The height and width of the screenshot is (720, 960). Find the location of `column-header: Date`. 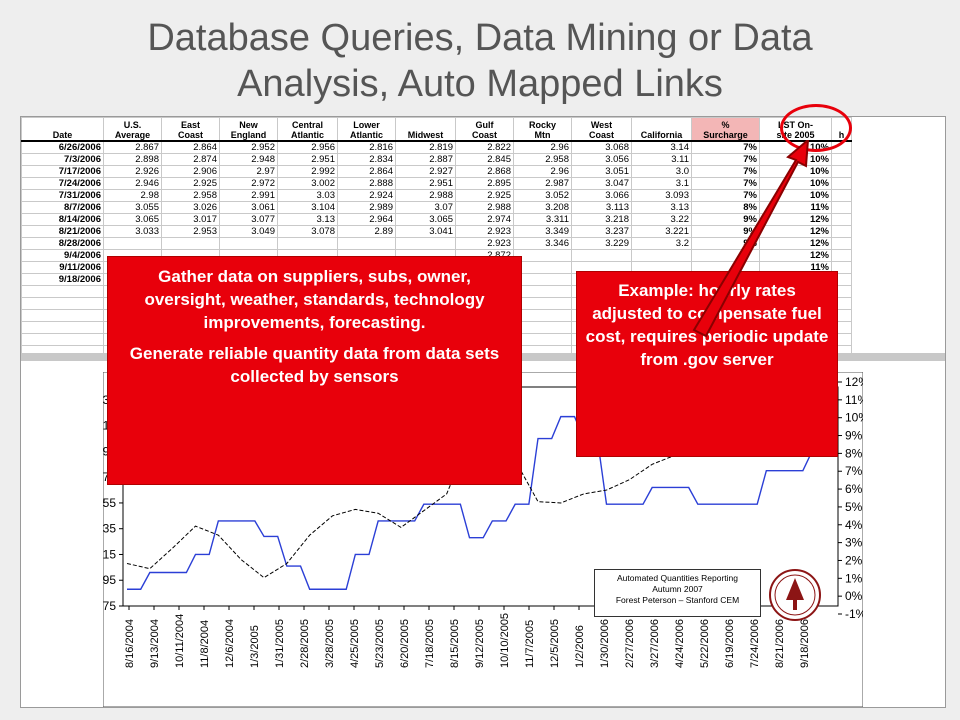

column-header: Date is located at coordinates (62, 129).